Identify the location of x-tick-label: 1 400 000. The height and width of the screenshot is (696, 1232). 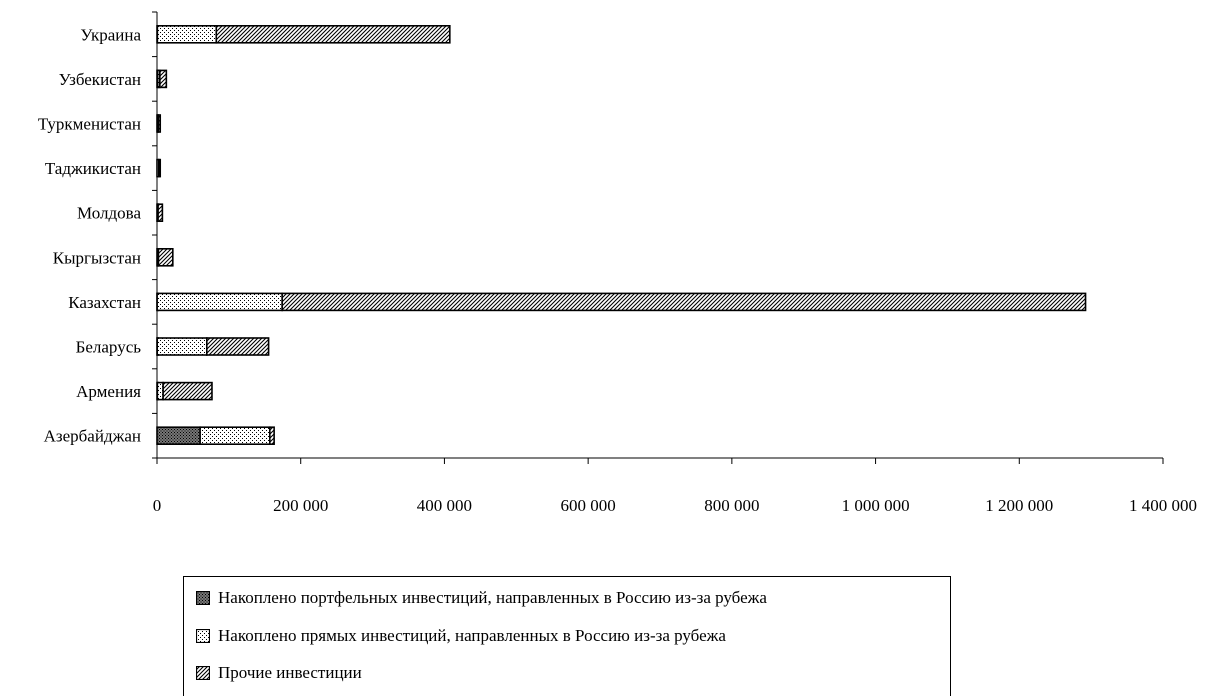
(1163, 505).